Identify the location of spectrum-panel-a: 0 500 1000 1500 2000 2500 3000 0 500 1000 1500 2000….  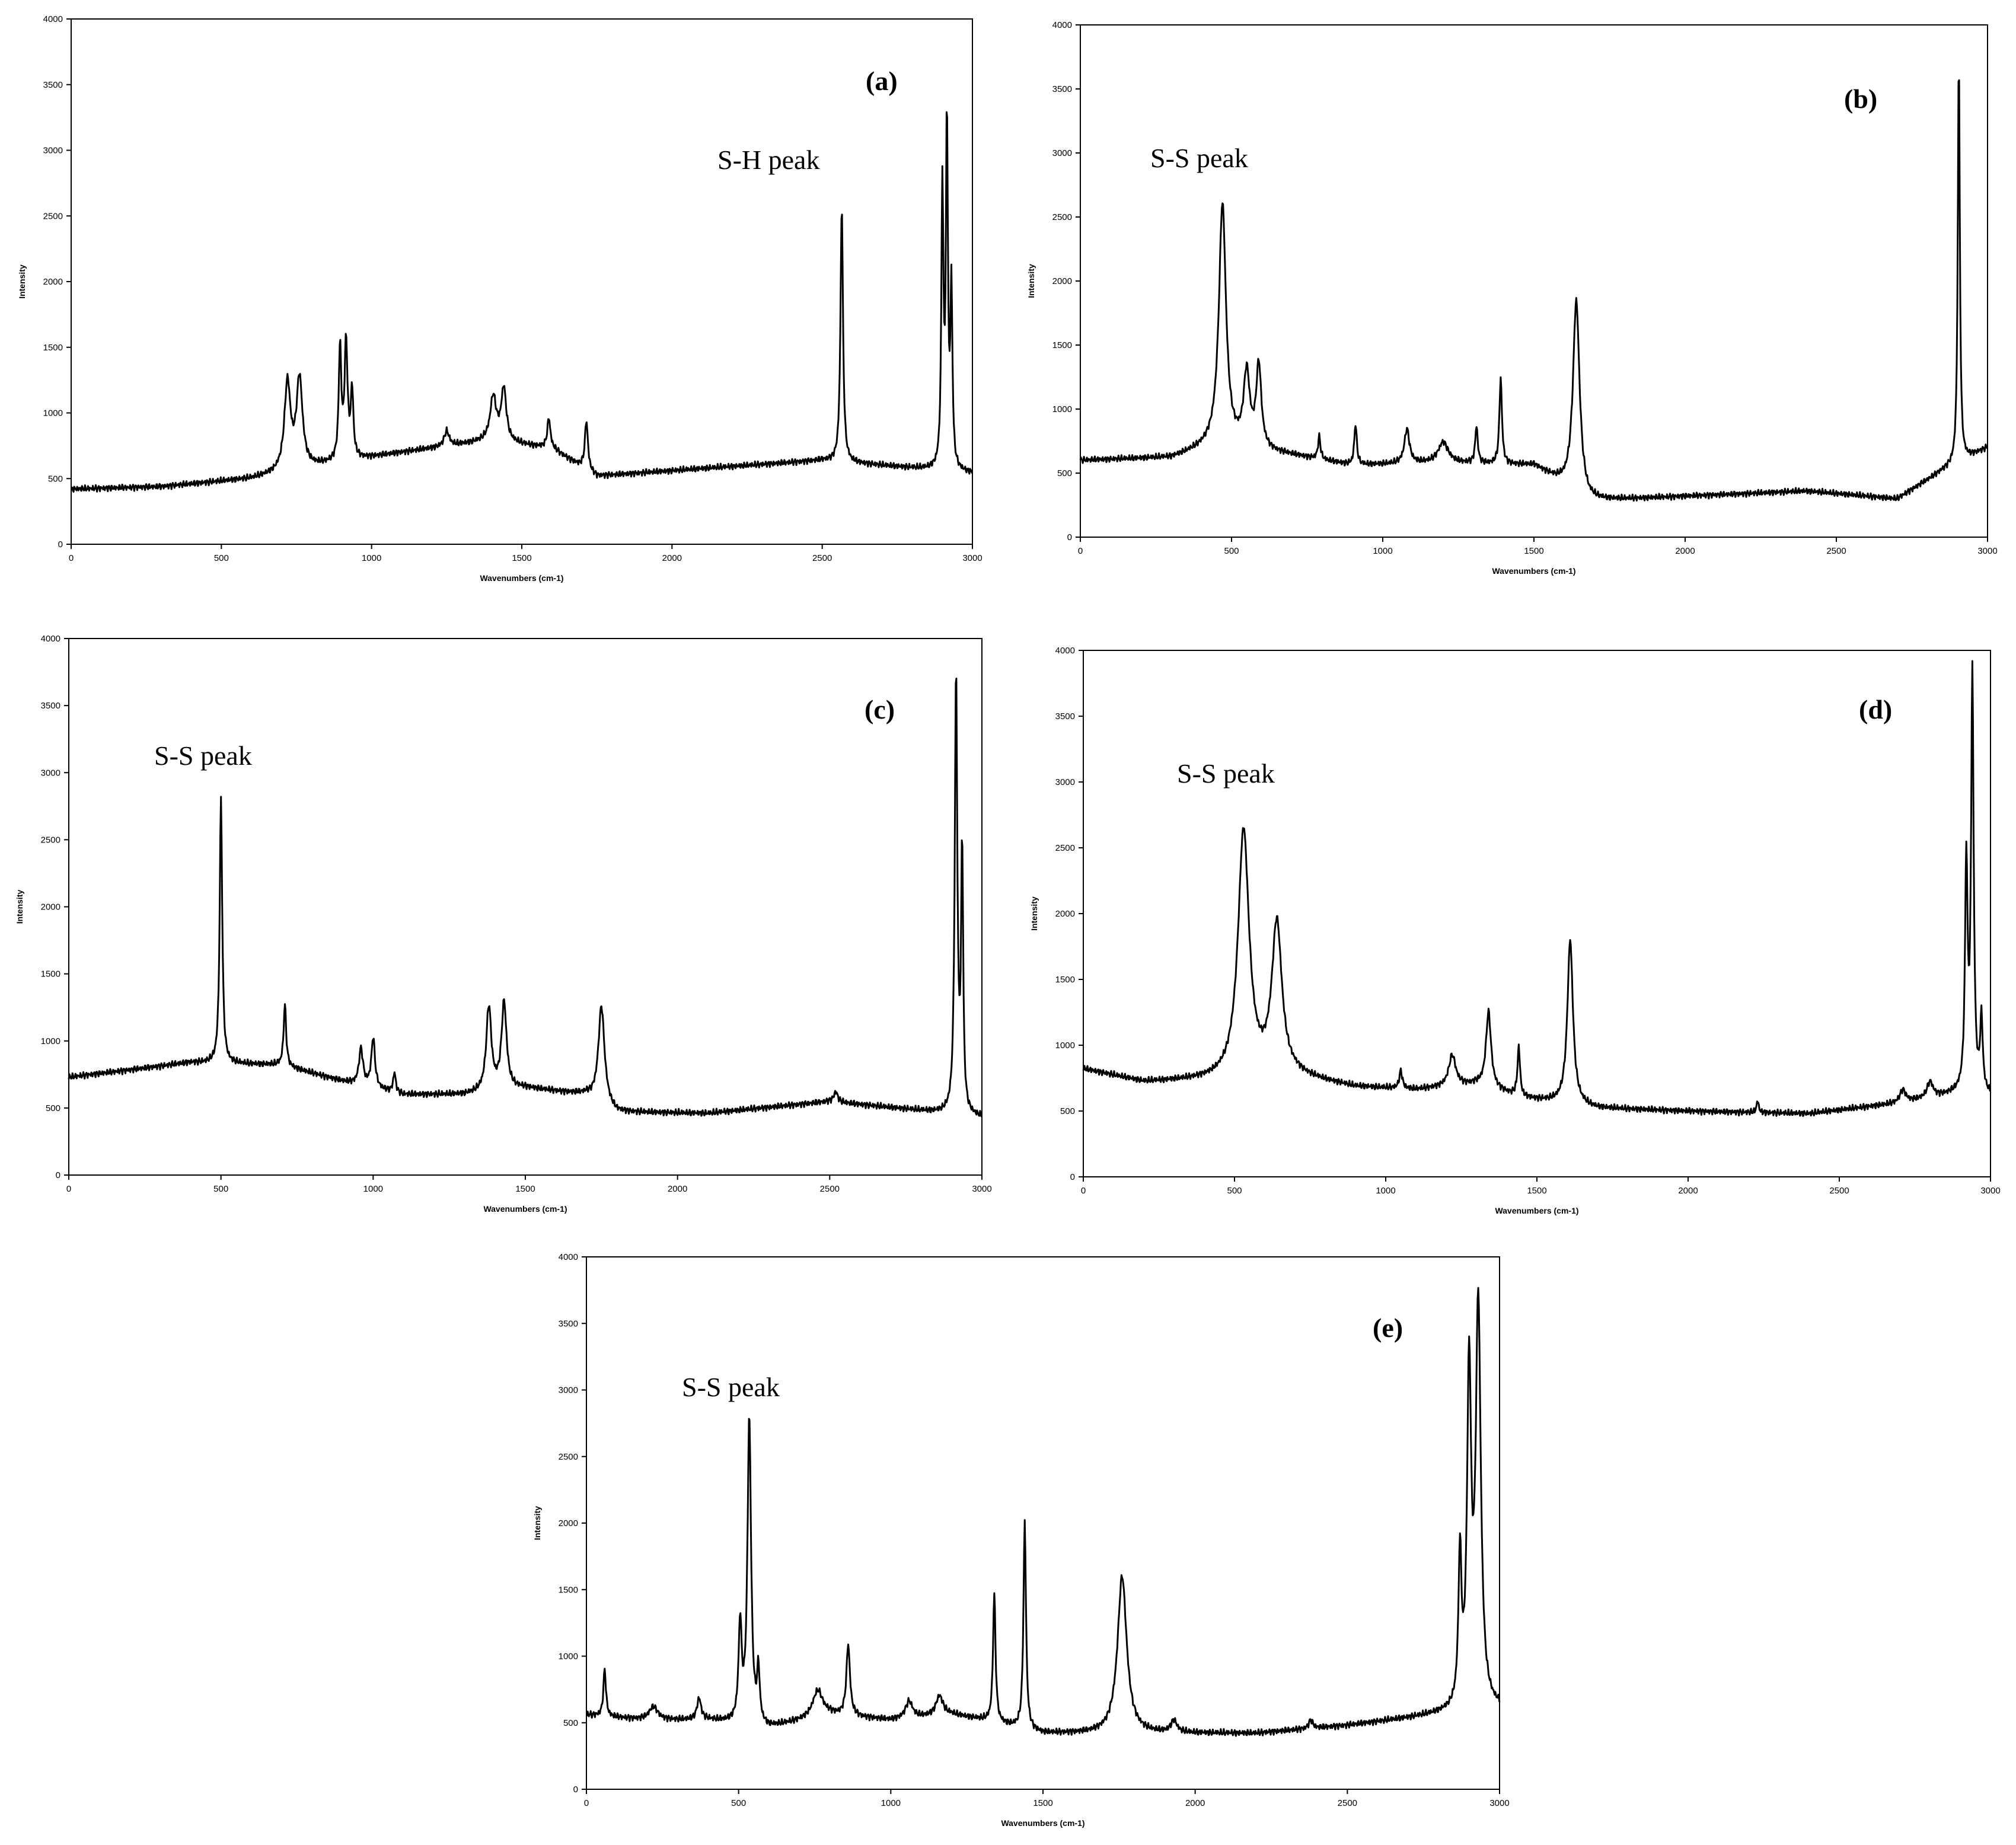
(500, 298).